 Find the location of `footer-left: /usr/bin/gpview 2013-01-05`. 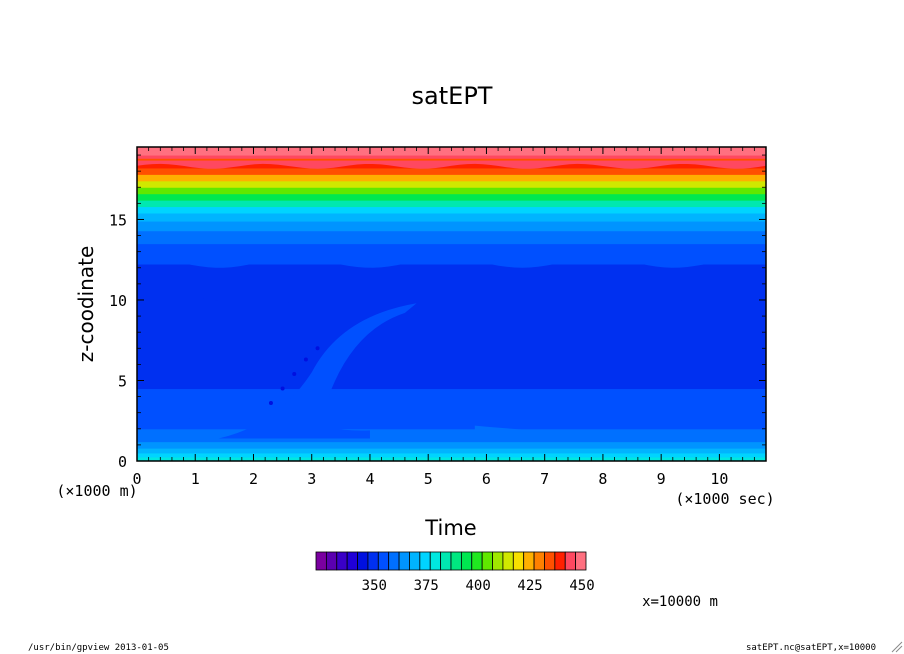

footer-left: /usr/bin/gpview 2013-01-05 is located at coordinates (98, 648).